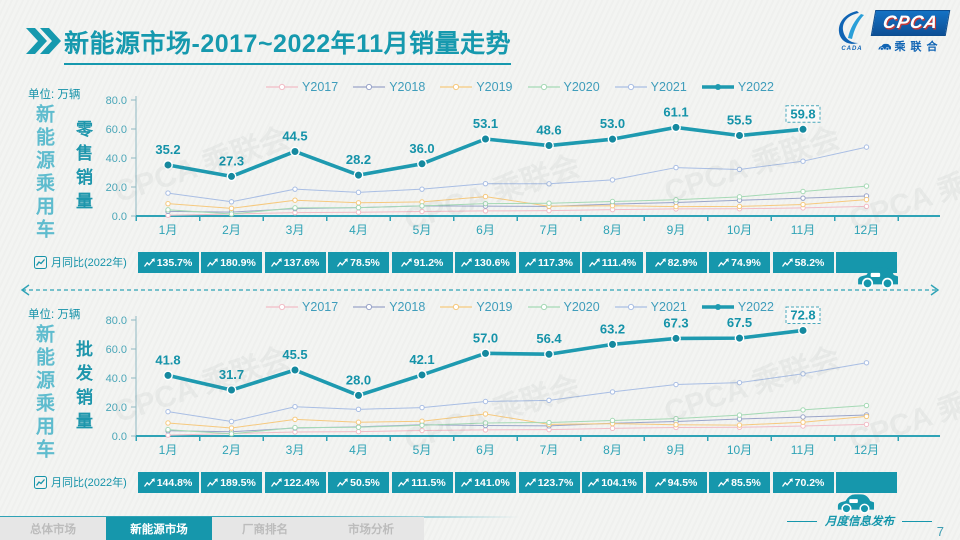 The height and width of the screenshot is (540, 960). I want to click on tab-市场分析: 市场分析, so click(371, 528).